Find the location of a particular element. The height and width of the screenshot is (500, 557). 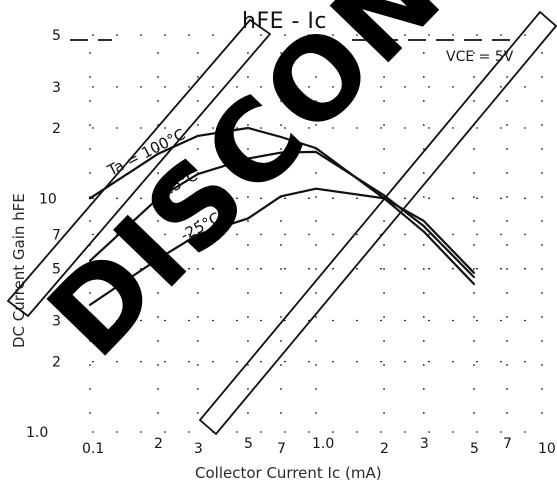

y-tick-label: 10 is located at coordinates (48, 199).